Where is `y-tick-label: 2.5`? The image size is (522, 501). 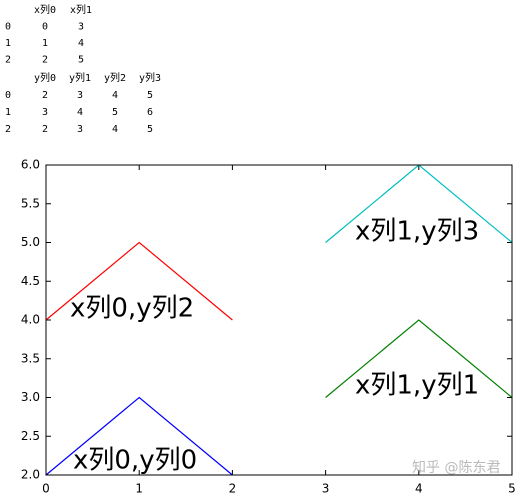
y-tick-label: 2.5 is located at coordinates (30, 436).